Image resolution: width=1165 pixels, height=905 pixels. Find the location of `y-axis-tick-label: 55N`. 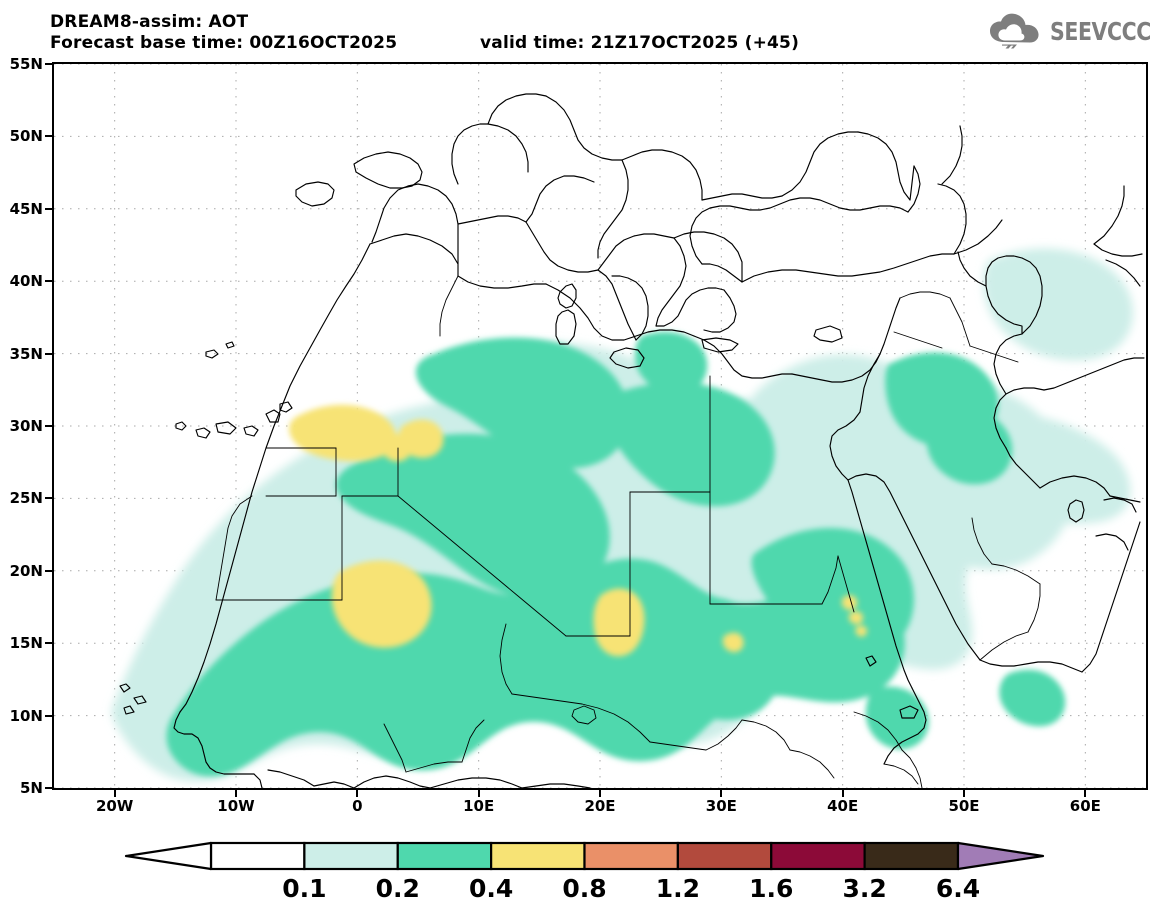

y-axis-tick-label: 55N is located at coordinates (26, 64).